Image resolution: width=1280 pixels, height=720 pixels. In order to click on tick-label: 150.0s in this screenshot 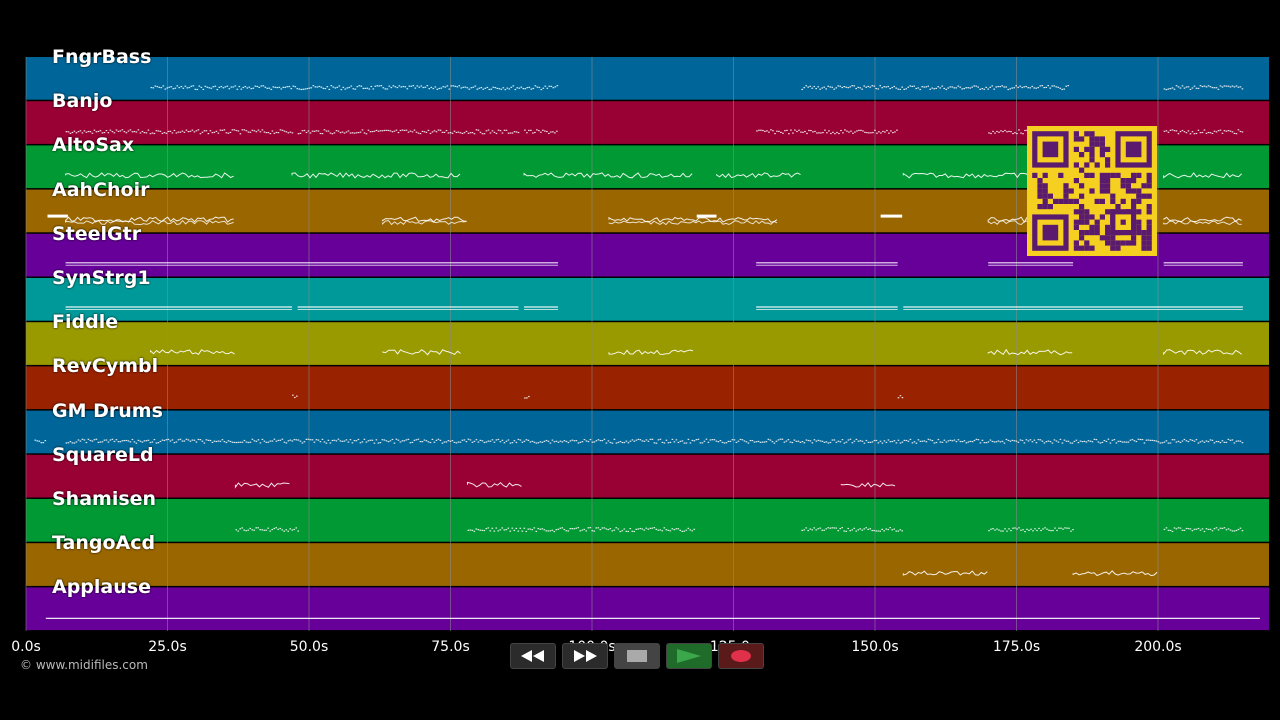, I will do `click(875, 647)`.